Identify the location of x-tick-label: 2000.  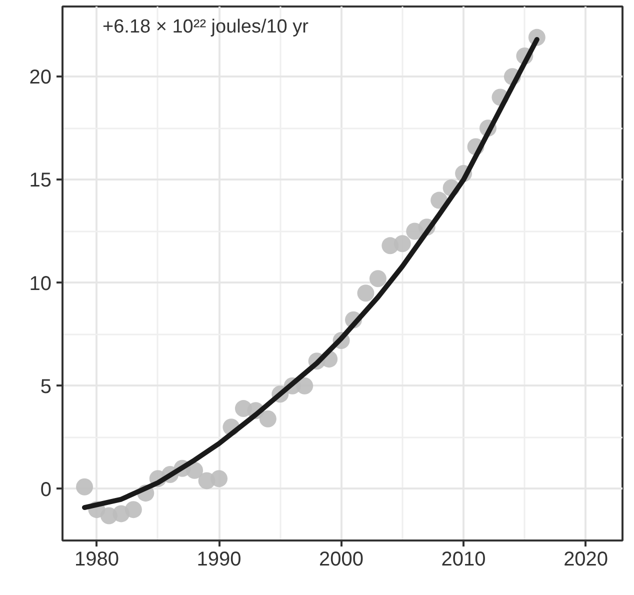
(341, 559).